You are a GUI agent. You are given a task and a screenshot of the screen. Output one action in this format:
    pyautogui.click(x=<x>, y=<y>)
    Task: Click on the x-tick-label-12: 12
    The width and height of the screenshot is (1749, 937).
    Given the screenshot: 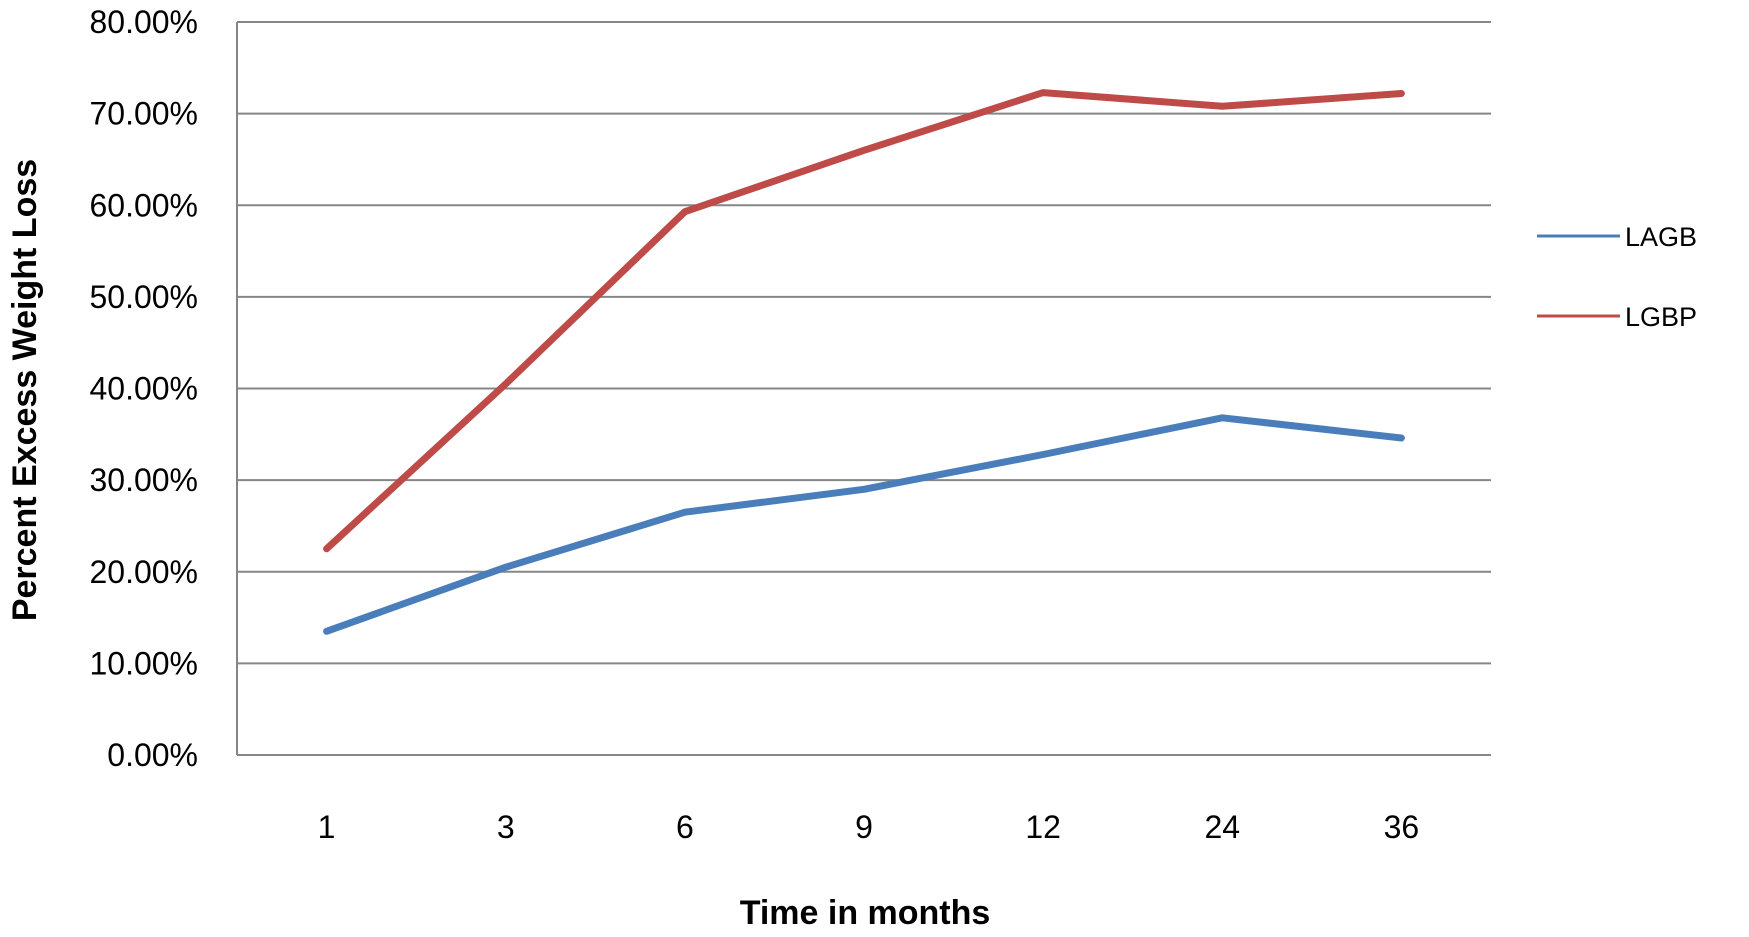 What is the action you would take?
    pyautogui.click(x=1043, y=827)
    